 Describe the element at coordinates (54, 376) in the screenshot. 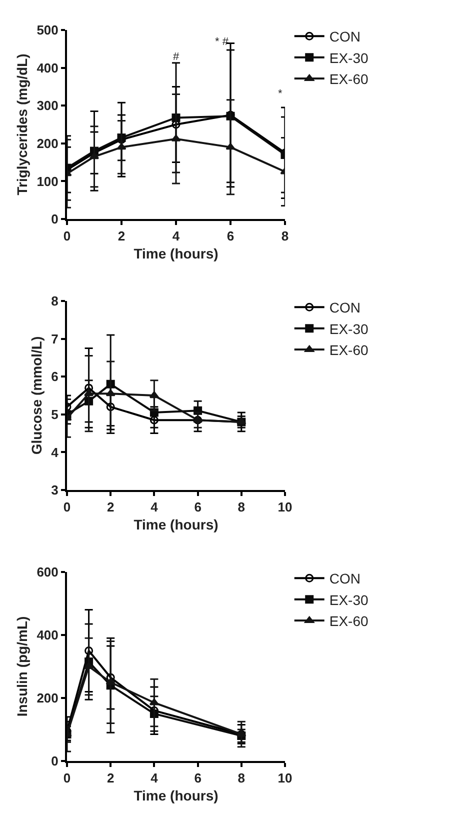

I see `y-tick-label: 6` at that location.